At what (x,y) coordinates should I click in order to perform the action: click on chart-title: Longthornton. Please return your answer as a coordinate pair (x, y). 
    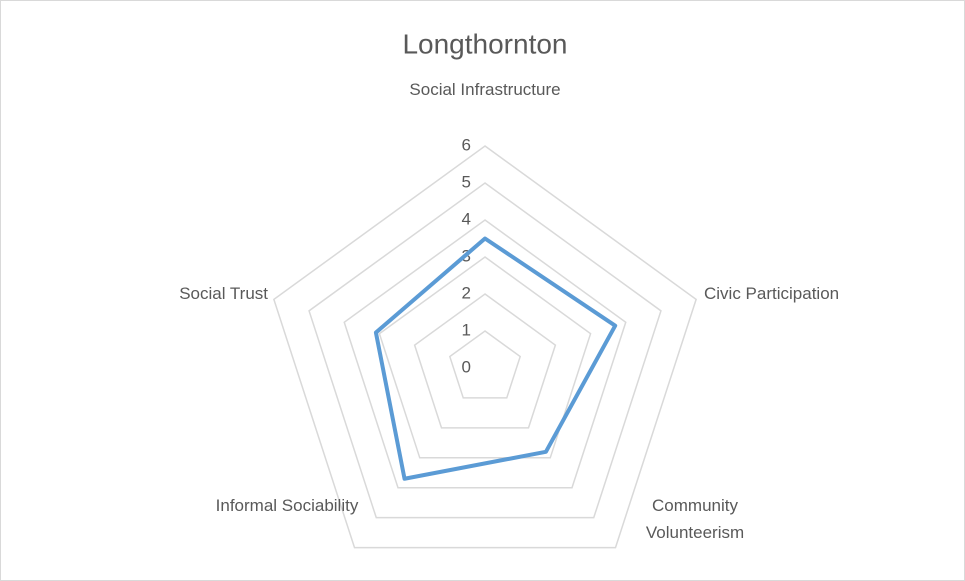
    Looking at the image, I should click on (484, 43).